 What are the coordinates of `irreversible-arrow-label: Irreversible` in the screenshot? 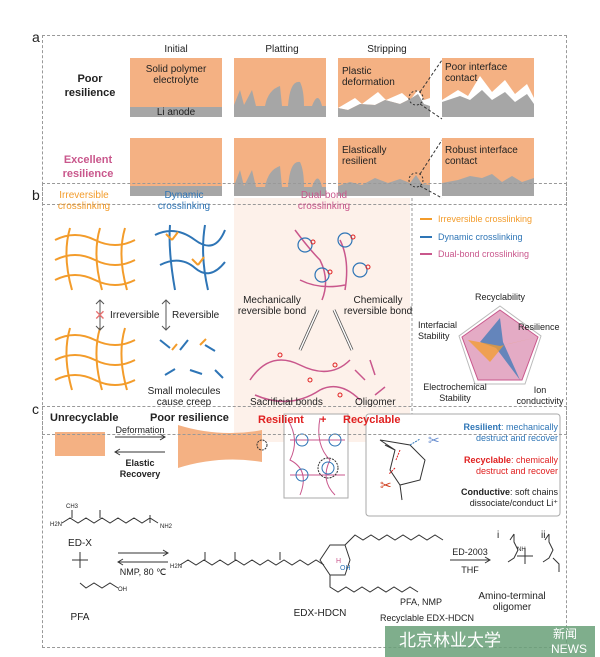 It's located at (135, 315).